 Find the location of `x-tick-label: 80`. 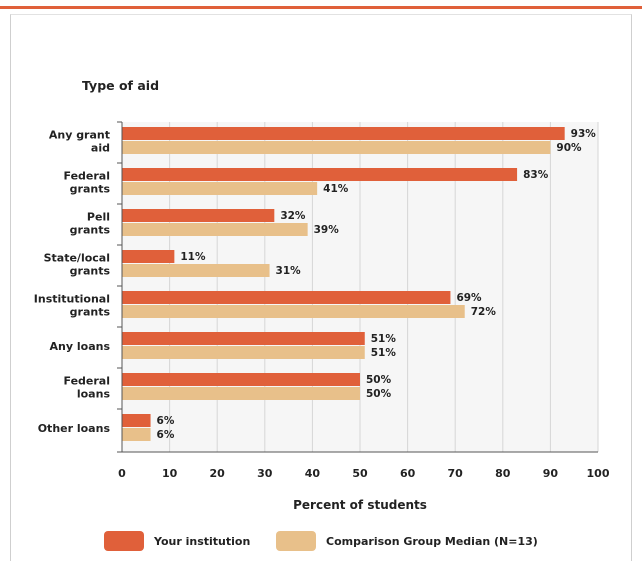

x-tick-label: 80 is located at coordinates (503, 473).